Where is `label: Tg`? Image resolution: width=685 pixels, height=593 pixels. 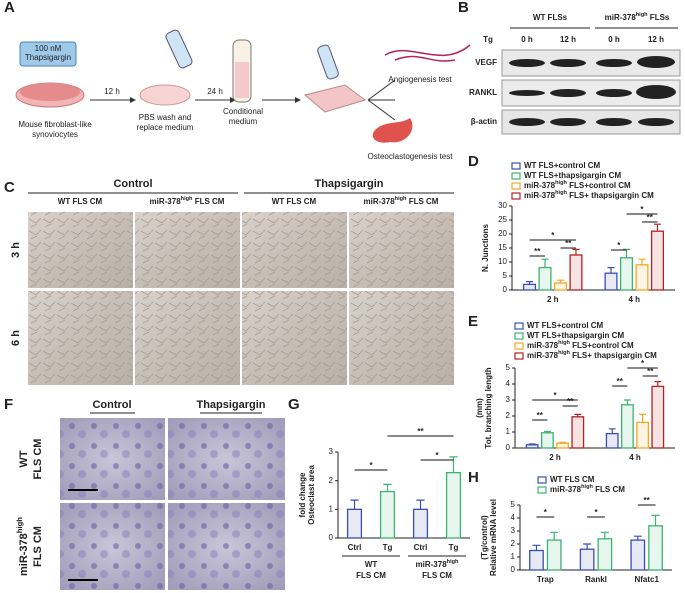 label: Tg is located at coordinates (488, 39).